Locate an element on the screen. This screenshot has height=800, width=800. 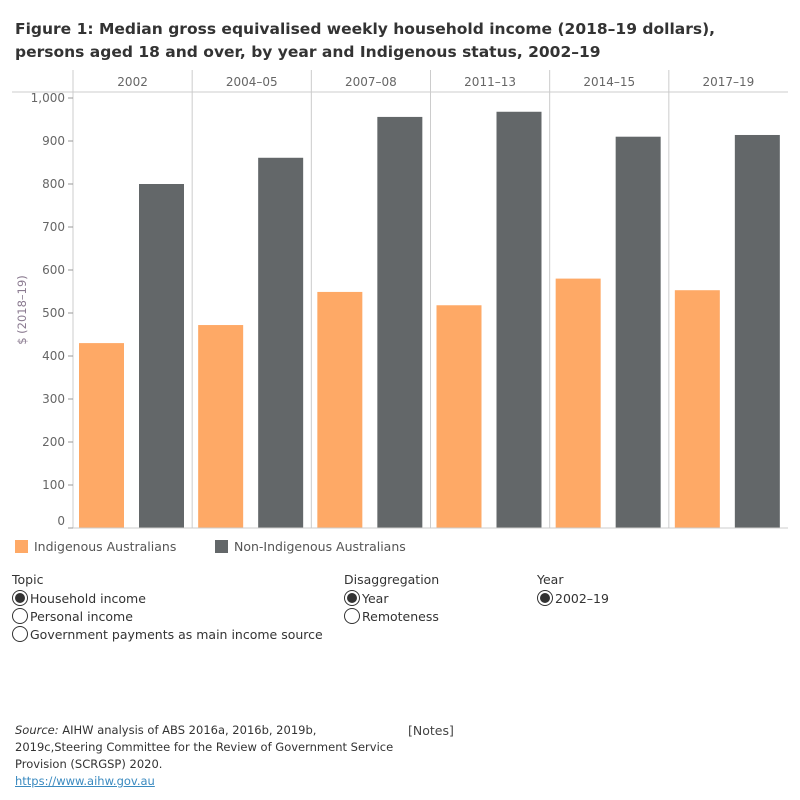
disaggregation-filter: Disaggregation Year Remoteness is located at coordinates (391, 598).